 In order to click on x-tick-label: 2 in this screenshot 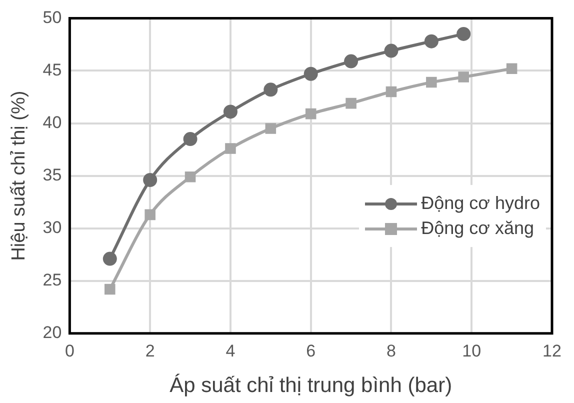, I will do `click(150, 350)`.